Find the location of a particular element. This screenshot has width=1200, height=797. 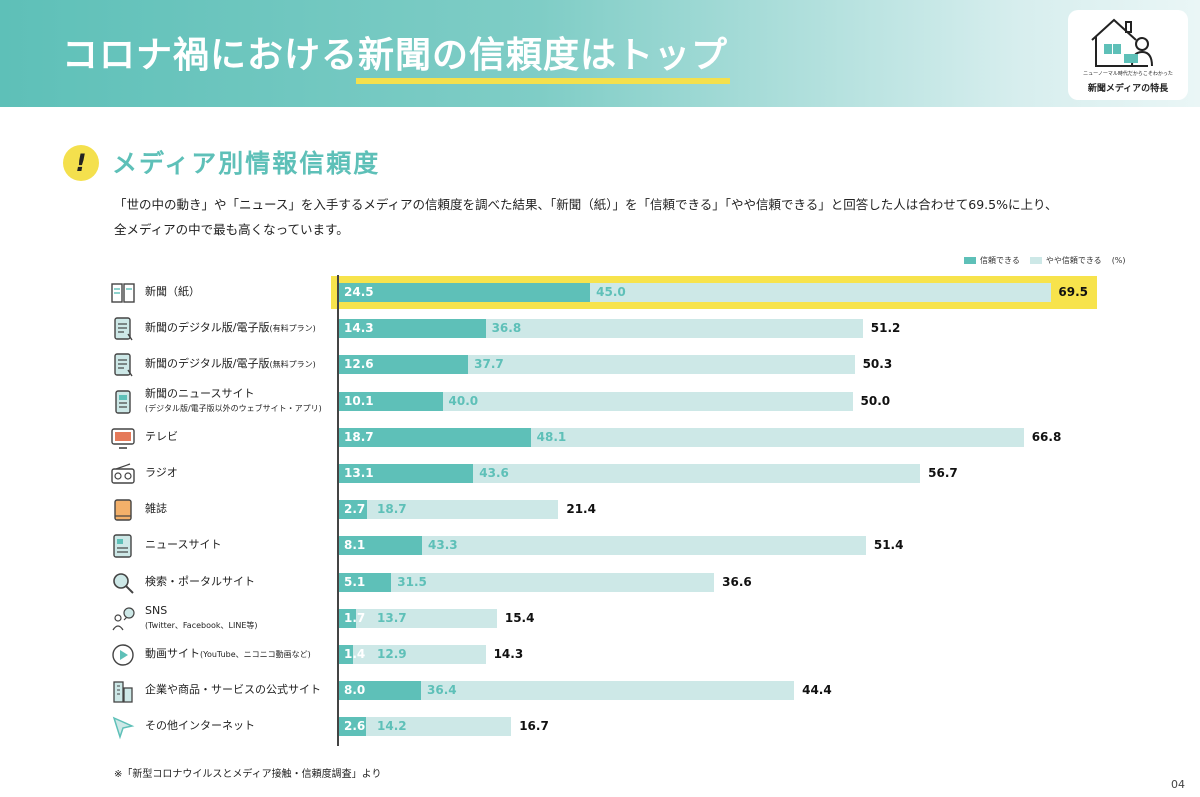

value-label-trust: 5.1 is located at coordinates (355, 581).